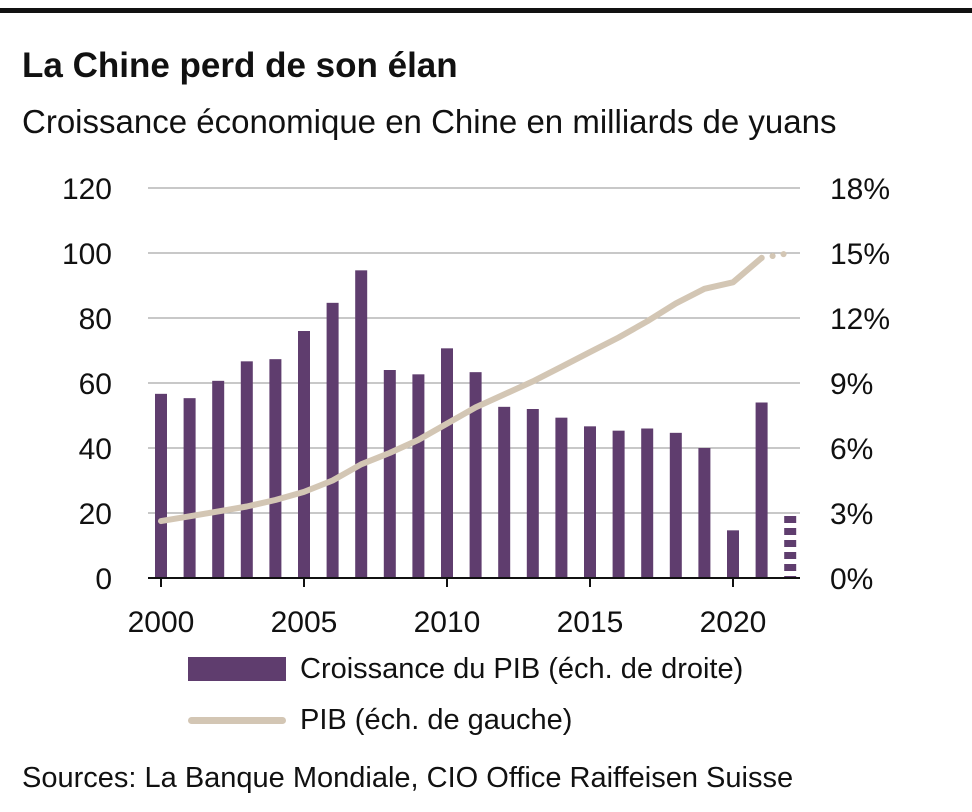  What do you see at coordinates (851, 514) in the screenshot?
I see `y-right-tick-label: 3%` at bounding box center [851, 514].